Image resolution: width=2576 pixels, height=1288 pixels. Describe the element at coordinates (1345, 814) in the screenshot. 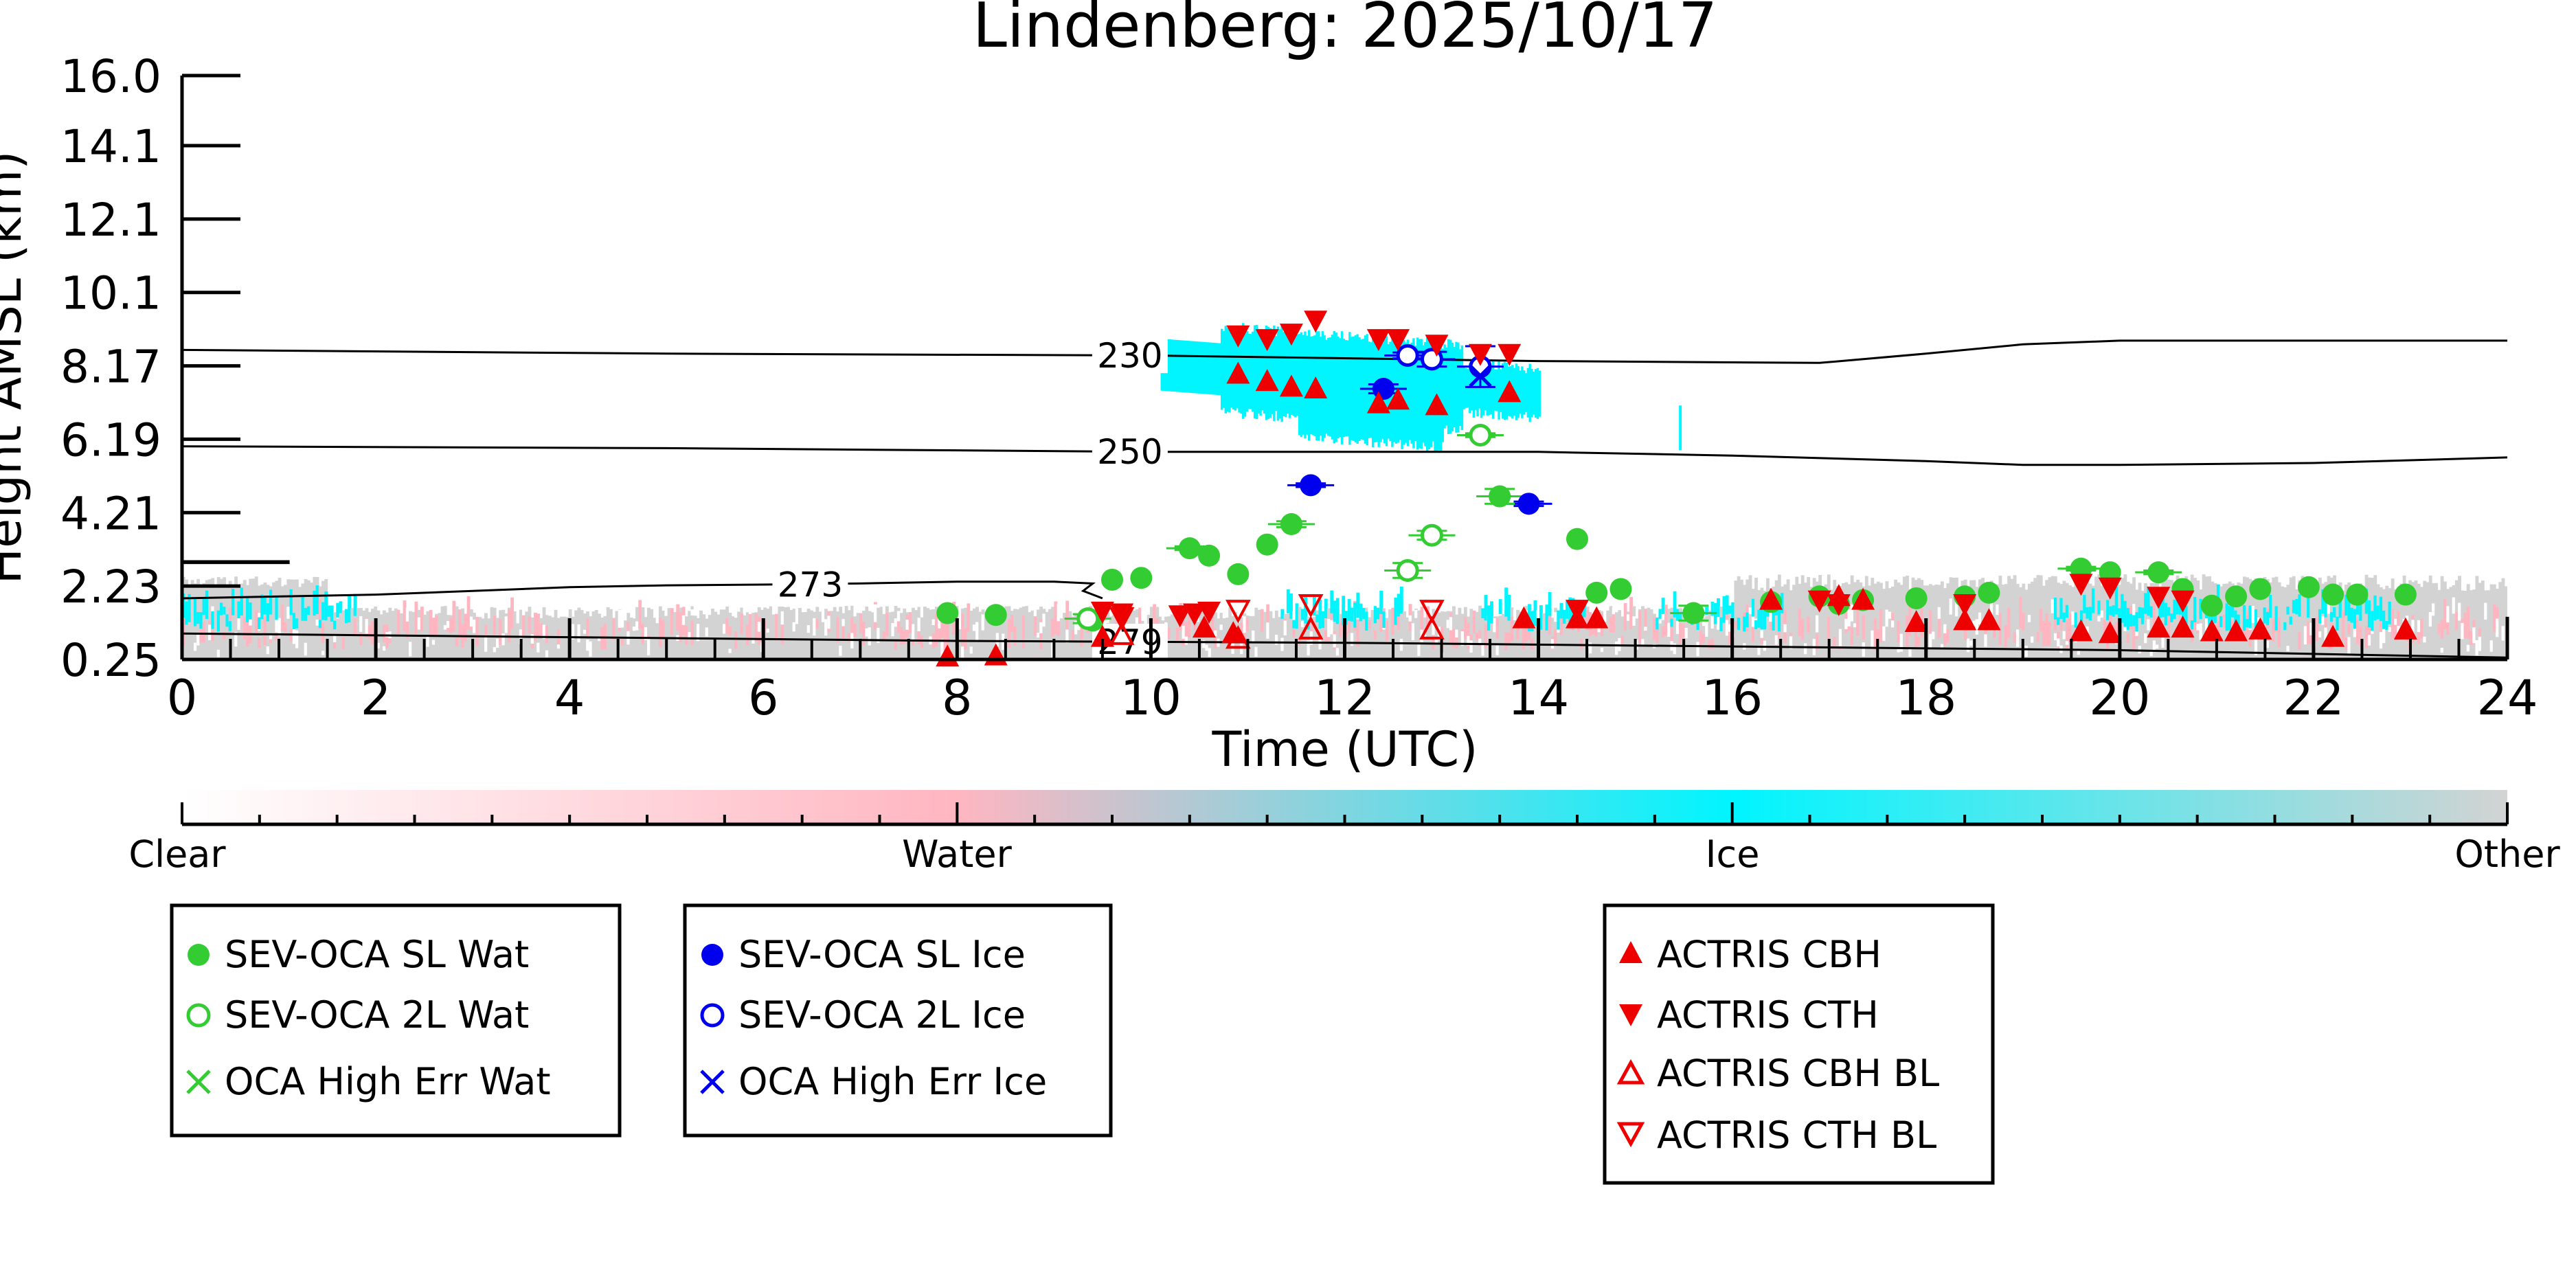

I see `colorbar-ticks` at that location.